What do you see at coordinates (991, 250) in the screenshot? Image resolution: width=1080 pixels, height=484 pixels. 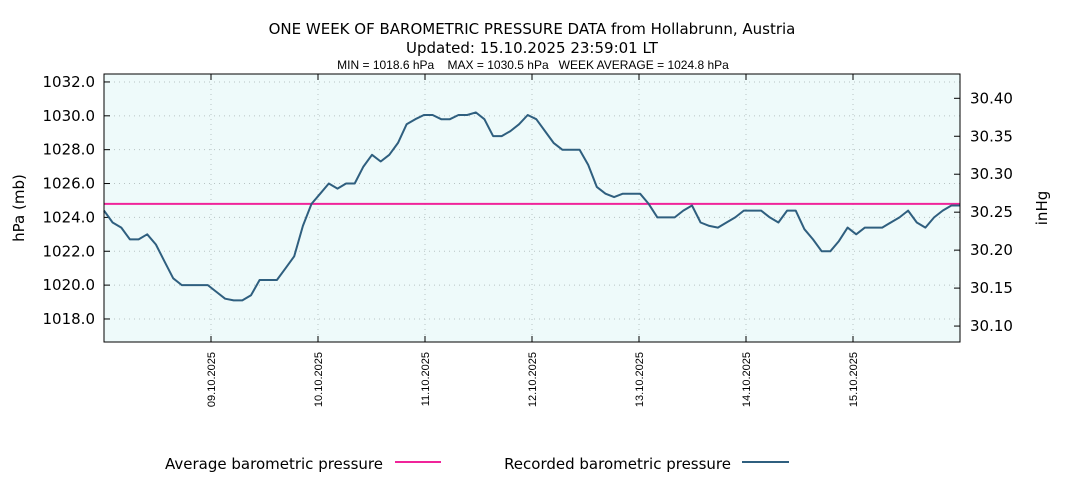 I see `y2-tick-label: 30.20` at bounding box center [991, 250].